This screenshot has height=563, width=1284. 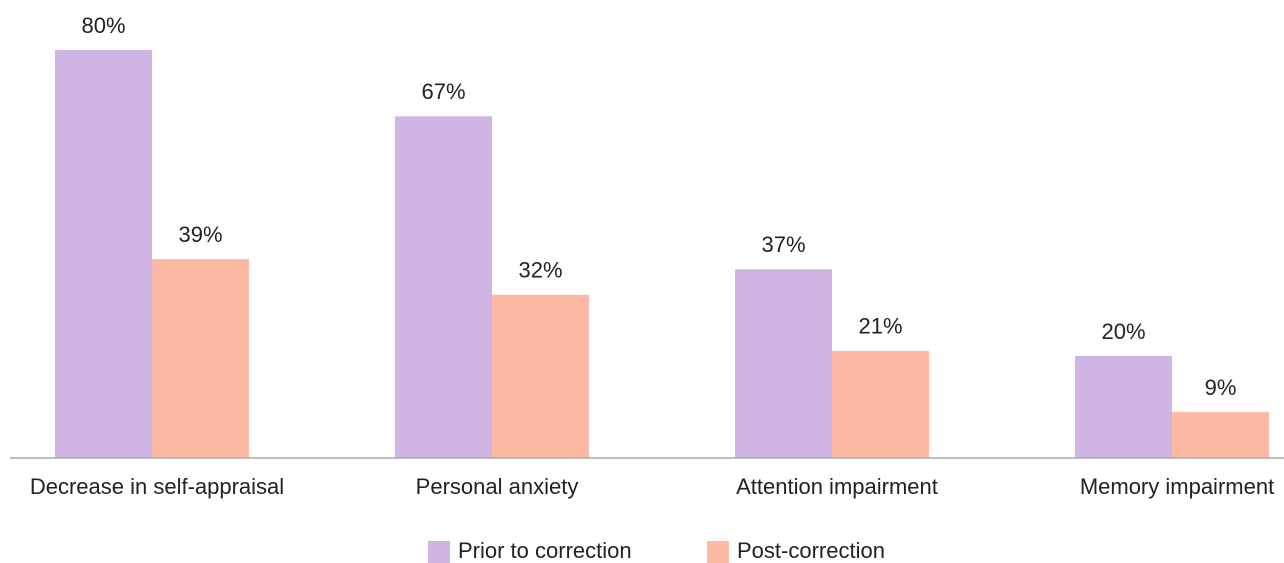 What do you see at coordinates (1221, 387) in the screenshot?
I see `data-label: 9%` at bounding box center [1221, 387].